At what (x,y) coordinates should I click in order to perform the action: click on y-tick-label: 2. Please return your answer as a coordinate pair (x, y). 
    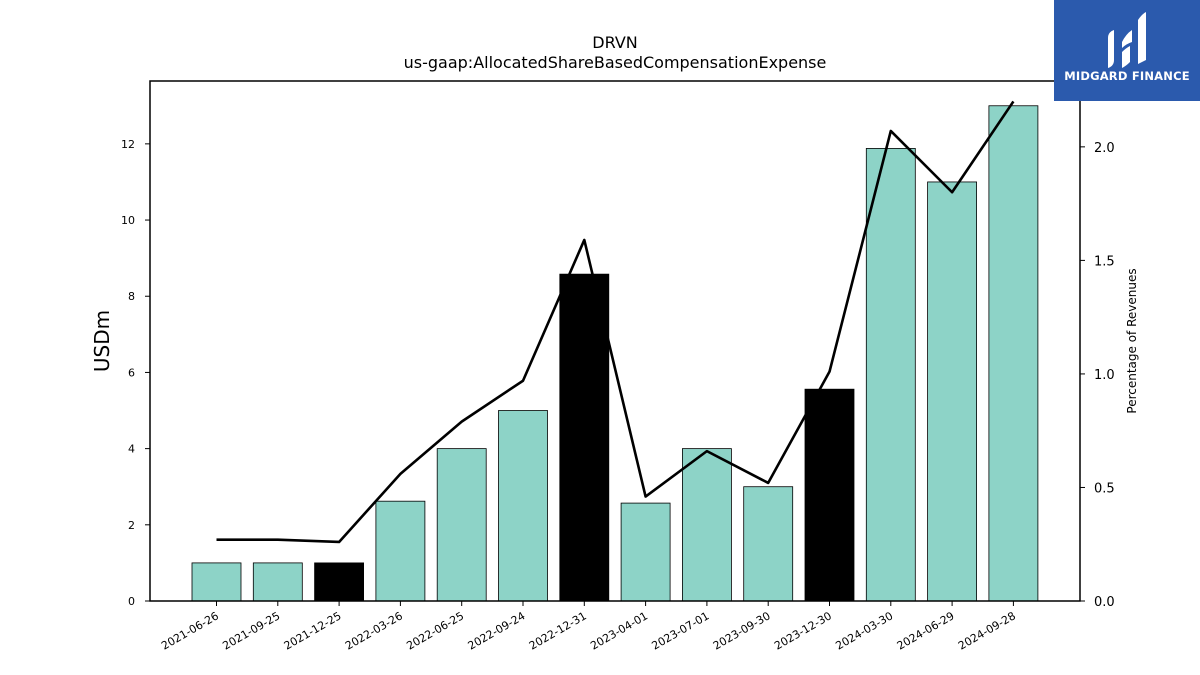
    Looking at the image, I should click on (131, 525).